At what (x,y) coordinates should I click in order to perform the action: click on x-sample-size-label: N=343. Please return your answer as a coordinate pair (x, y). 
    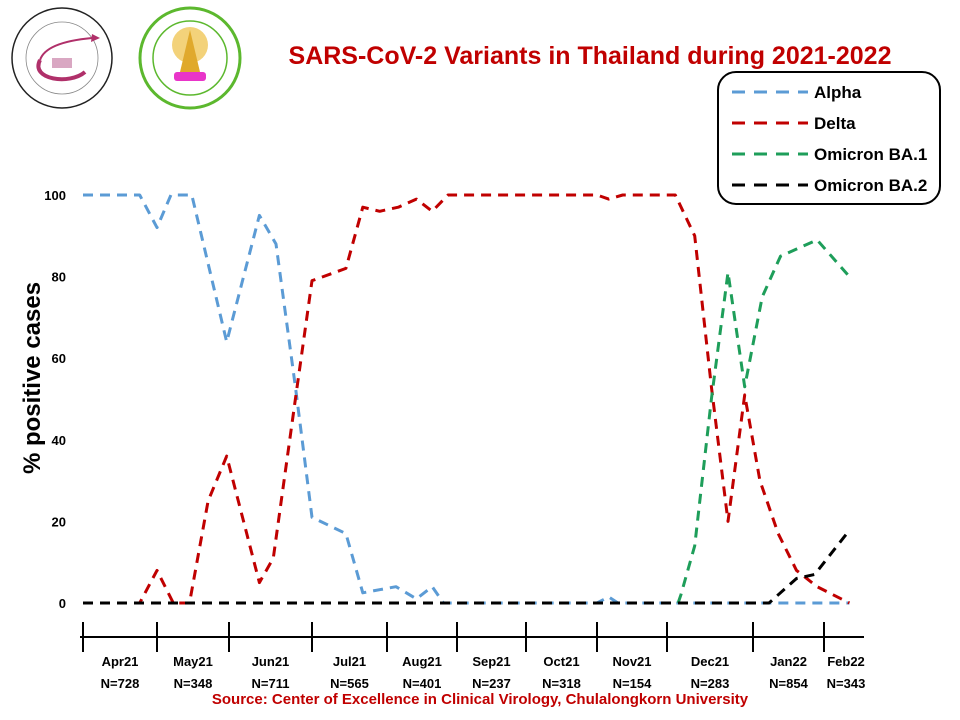
    Looking at the image, I should click on (846, 683).